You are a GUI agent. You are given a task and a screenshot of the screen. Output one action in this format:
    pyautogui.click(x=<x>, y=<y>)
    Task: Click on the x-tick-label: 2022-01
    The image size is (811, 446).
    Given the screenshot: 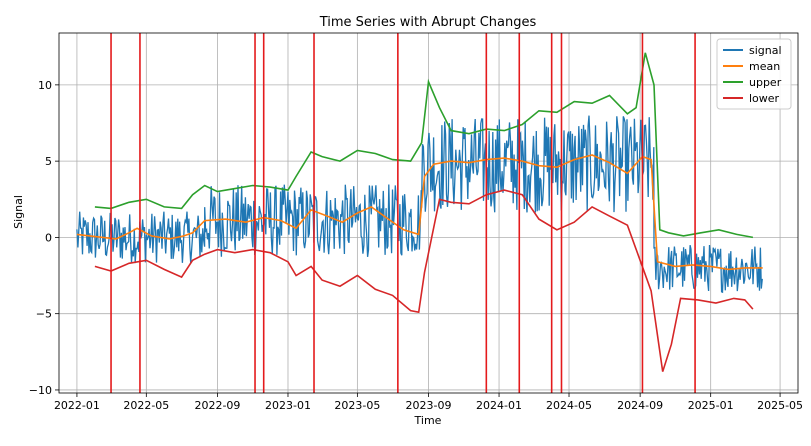 What is the action you would take?
    pyautogui.click(x=77, y=405)
    